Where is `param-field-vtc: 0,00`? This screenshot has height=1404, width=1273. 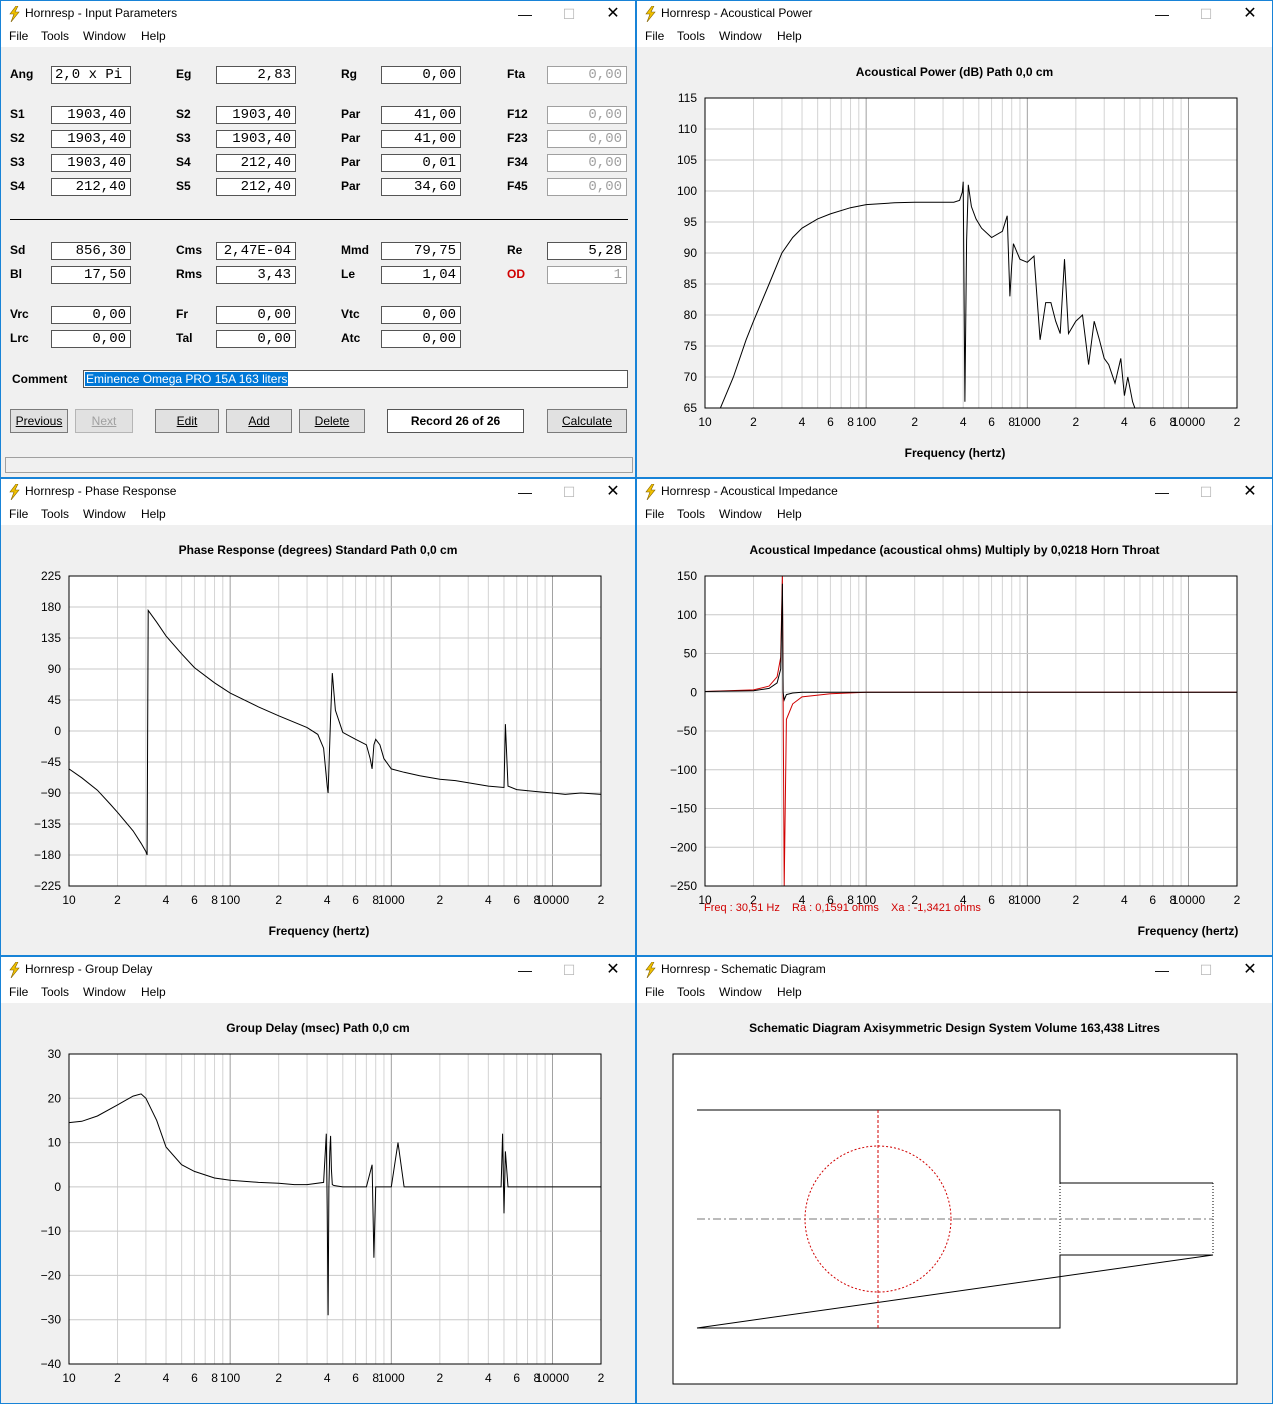 param-field-vtc: 0,00 is located at coordinates (421, 315).